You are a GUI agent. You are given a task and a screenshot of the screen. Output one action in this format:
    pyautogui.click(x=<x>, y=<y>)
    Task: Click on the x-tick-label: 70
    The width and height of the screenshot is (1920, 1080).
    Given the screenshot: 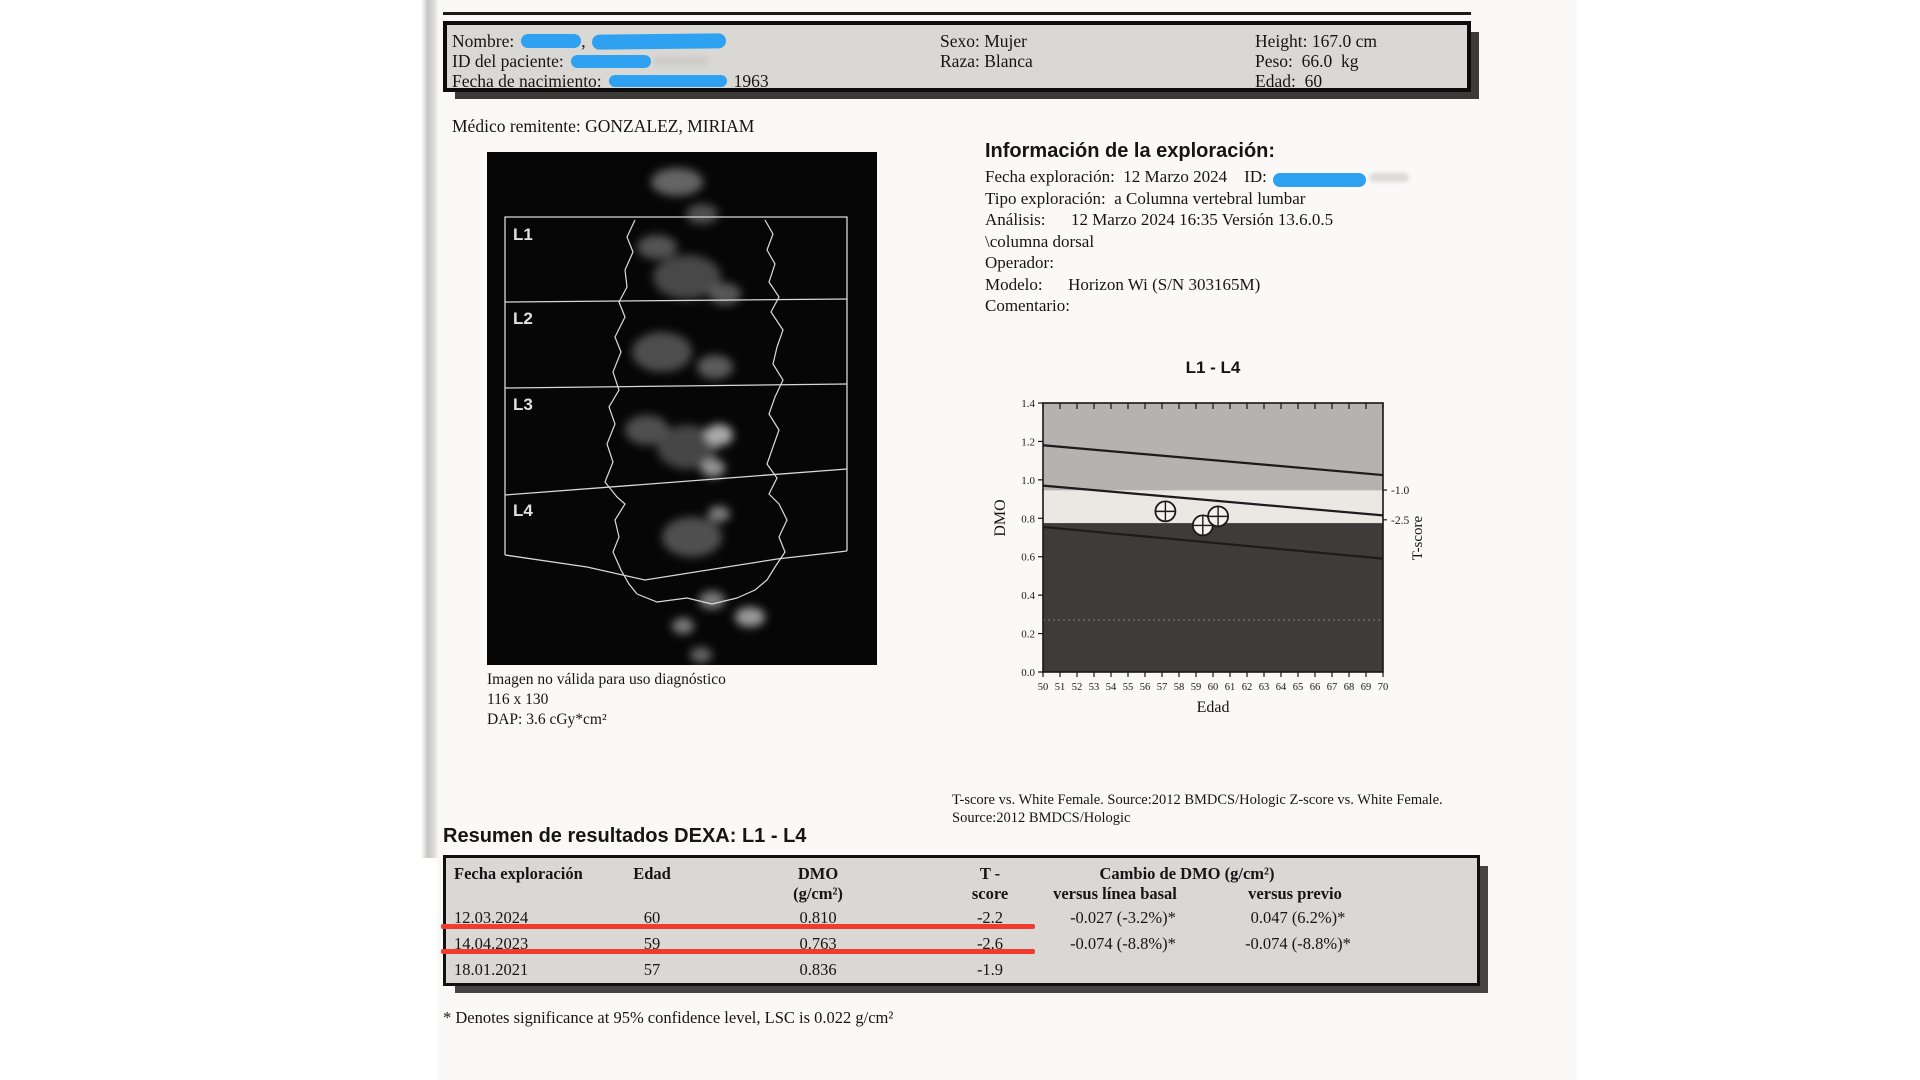 What is the action you would take?
    pyautogui.click(x=1383, y=687)
    